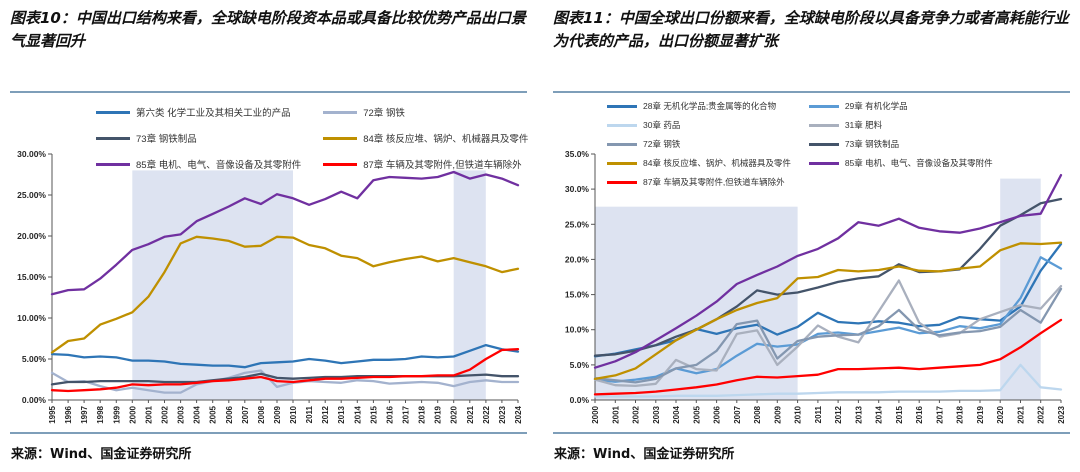  Describe the element at coordinates (502, 414) in the screenshot. I see `x-tick-label: 2023` at that location.